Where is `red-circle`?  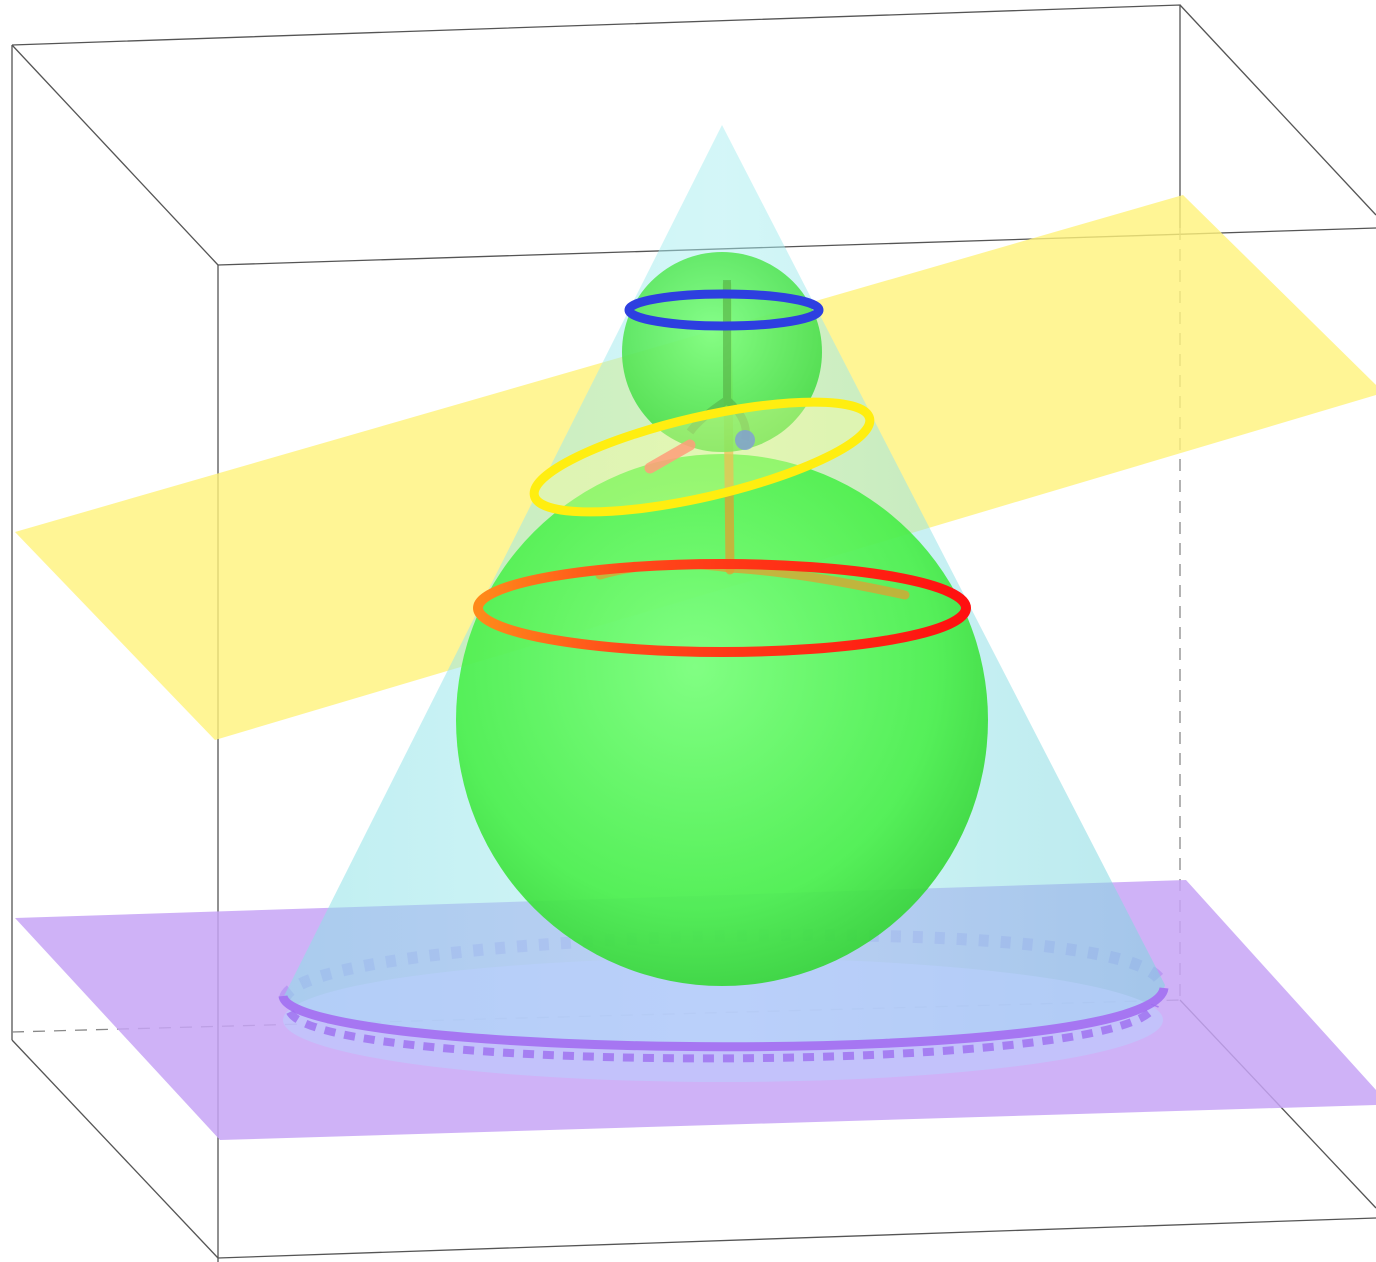 red-circle is located at coordinates (722, 608).